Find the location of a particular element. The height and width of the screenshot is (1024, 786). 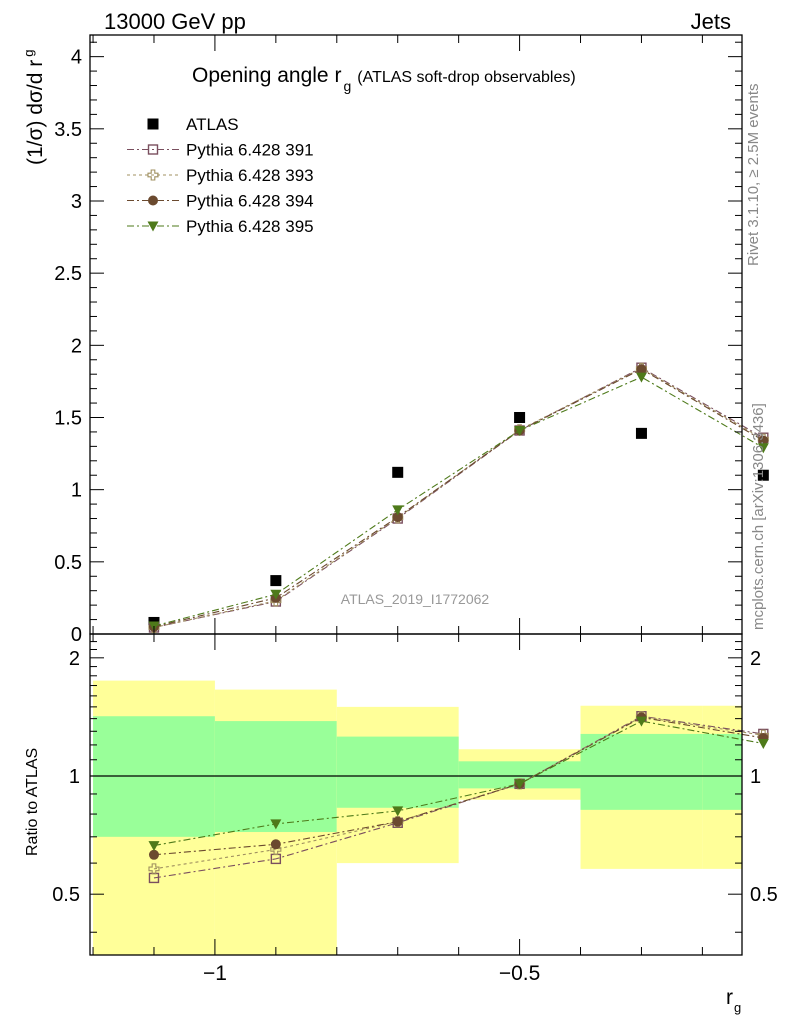

main-y-tick-label: 2 is located at coordinates (76, 346).